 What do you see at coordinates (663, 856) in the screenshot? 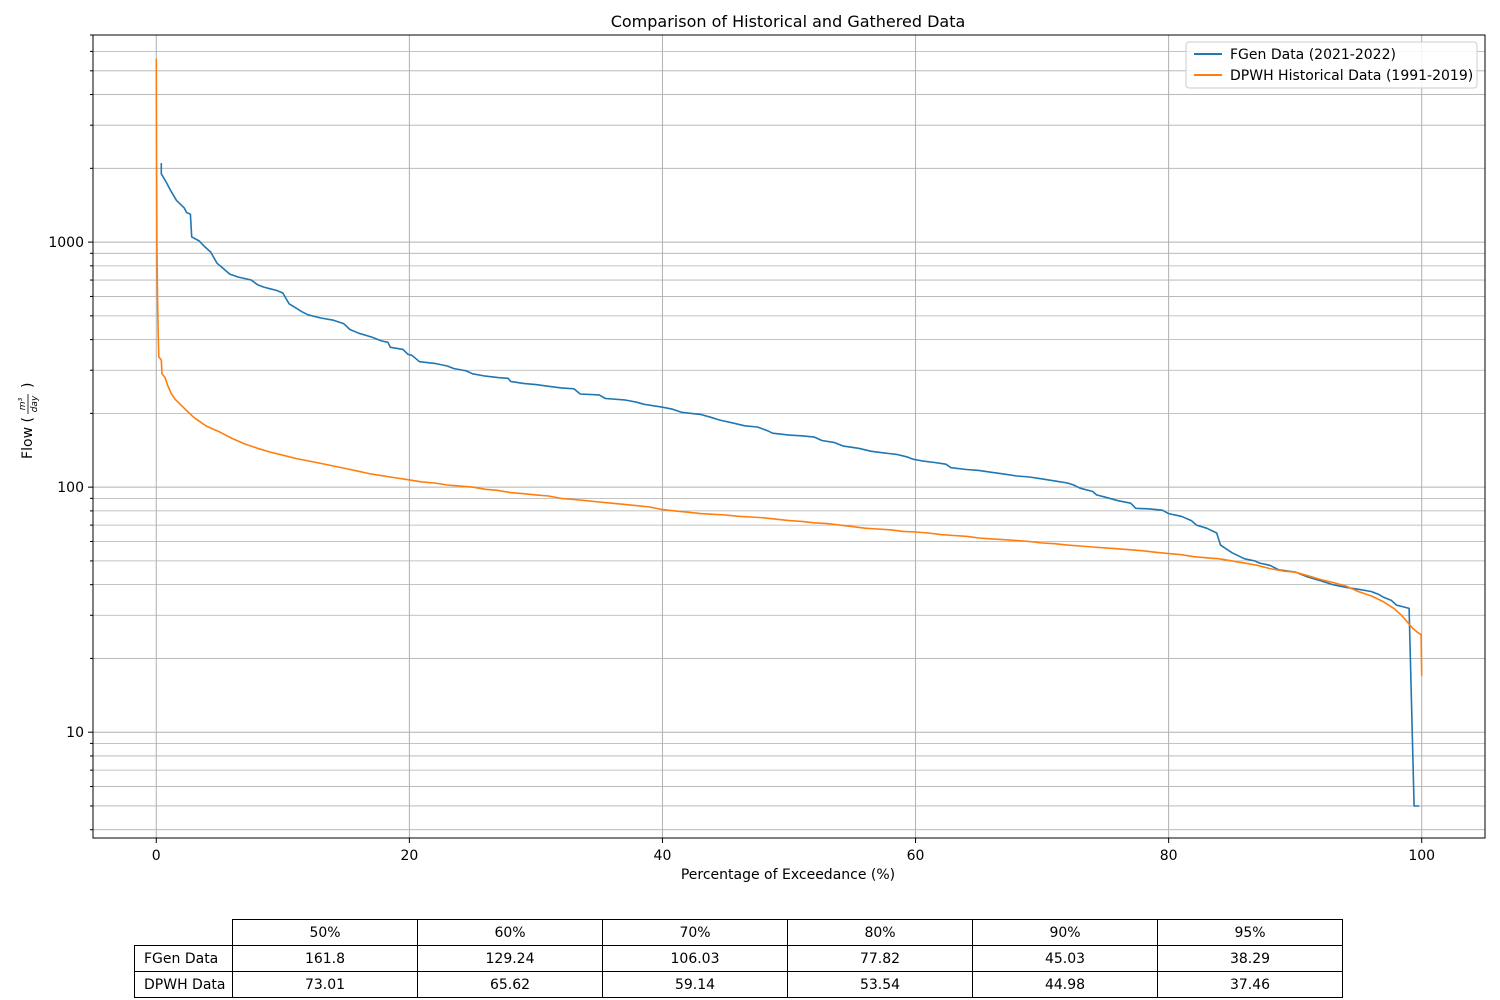
I see `x-tick-label: 40` at bounding box center [663, 856].